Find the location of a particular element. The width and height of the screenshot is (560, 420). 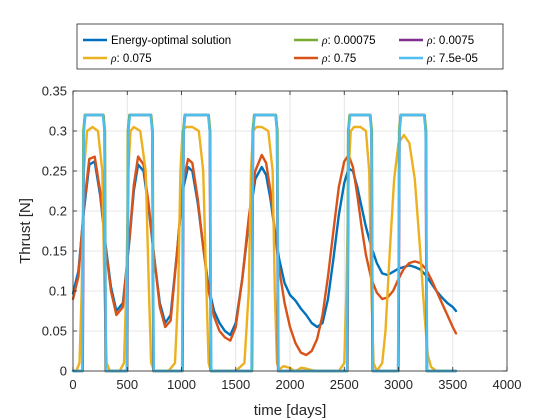

y-tick-label: 0.1 is located at coordinates (58, 291).